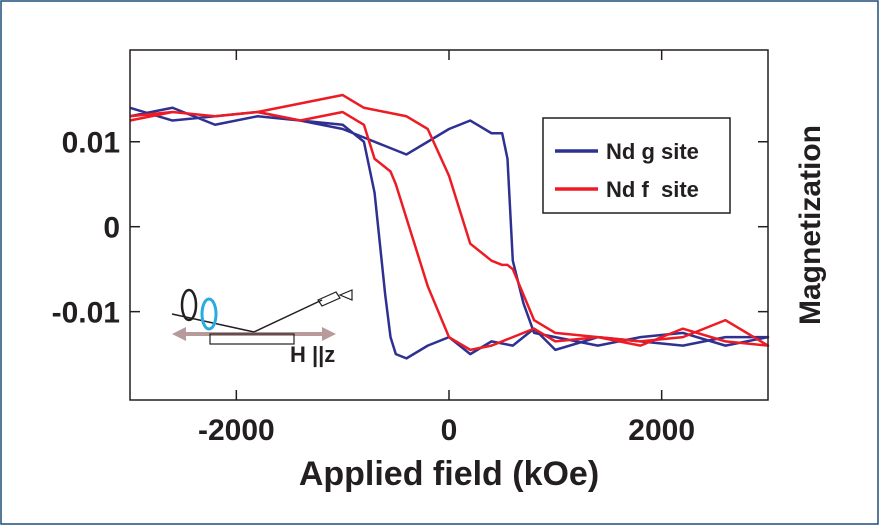 This screenshot has height=530, width=879. Describe the element at coordinates (652, 189) in the screenshot. I see `legend-label: Nd f site` at that location.